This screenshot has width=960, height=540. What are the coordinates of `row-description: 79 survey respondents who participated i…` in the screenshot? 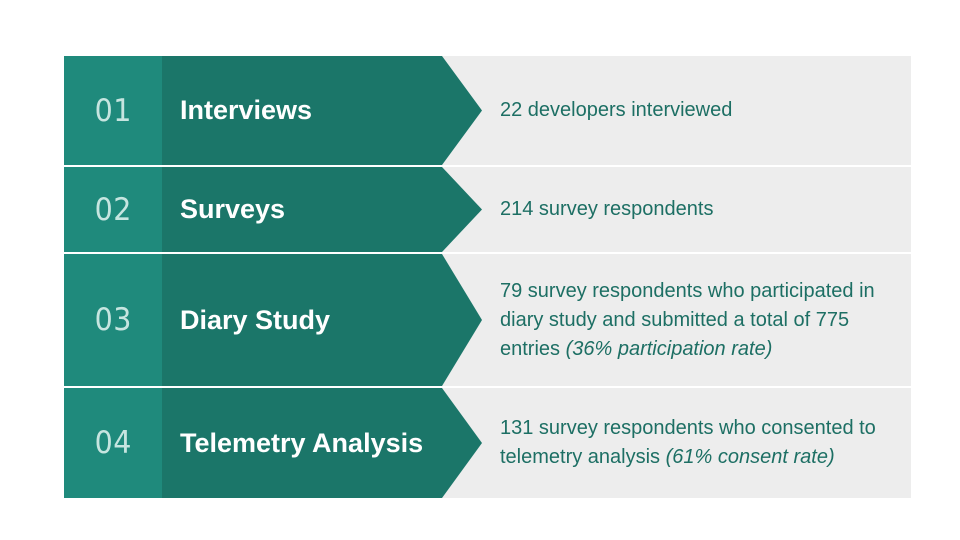 It's located at (700, 320).